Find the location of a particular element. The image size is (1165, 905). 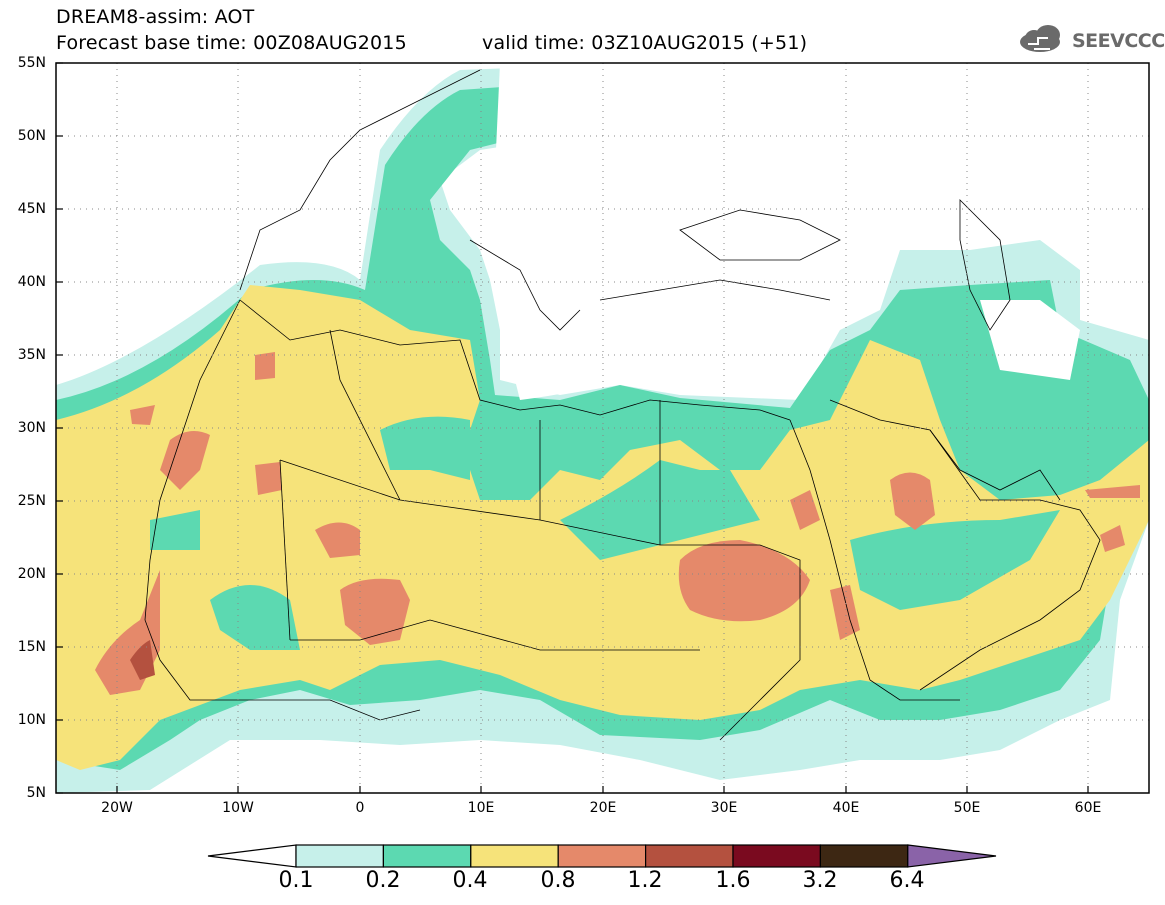

forecast-base-time: Forecast base time: 00Z08AUG2015 is located at coordinates (231, 43).